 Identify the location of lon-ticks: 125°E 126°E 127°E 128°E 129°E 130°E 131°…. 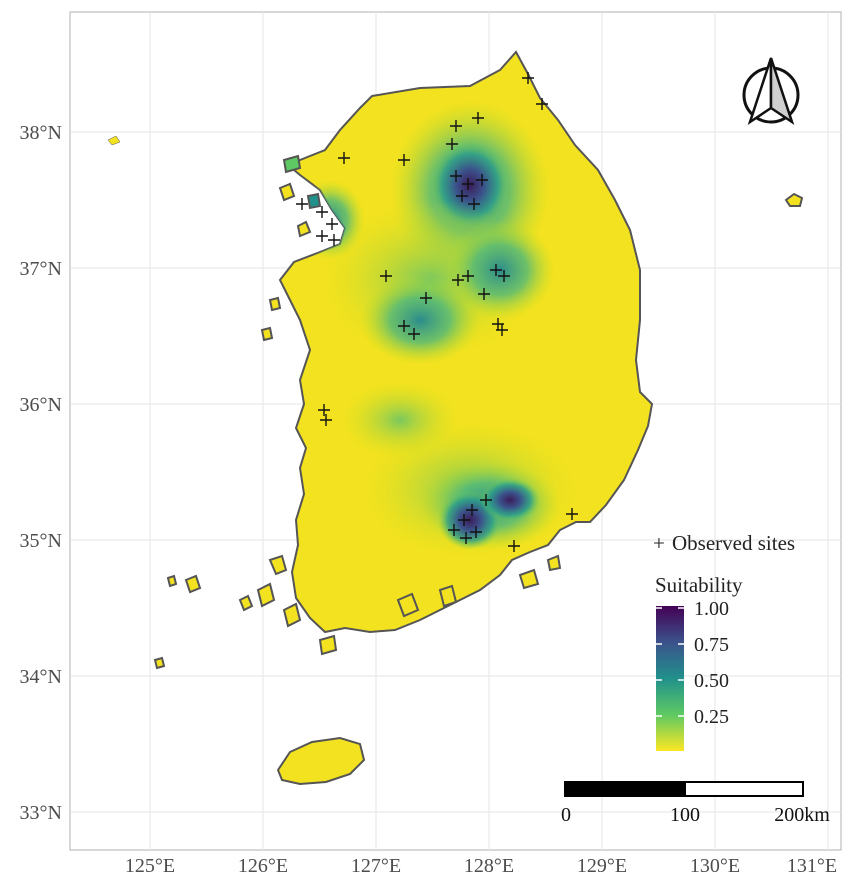
(481, 866).